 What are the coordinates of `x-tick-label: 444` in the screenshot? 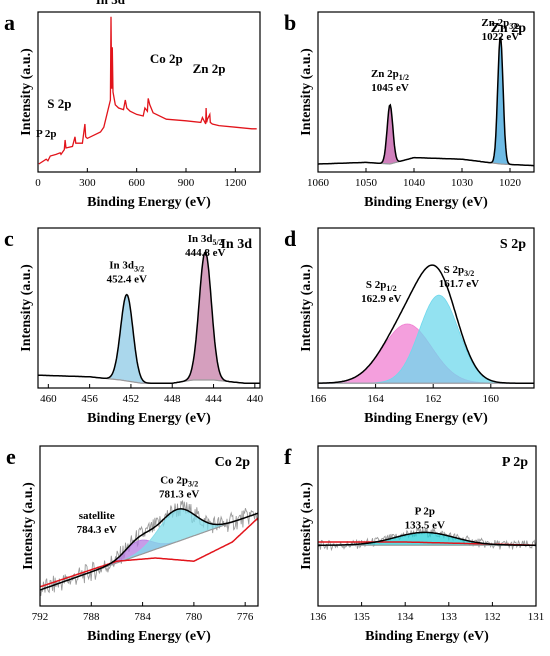 It's located at (213, 399).